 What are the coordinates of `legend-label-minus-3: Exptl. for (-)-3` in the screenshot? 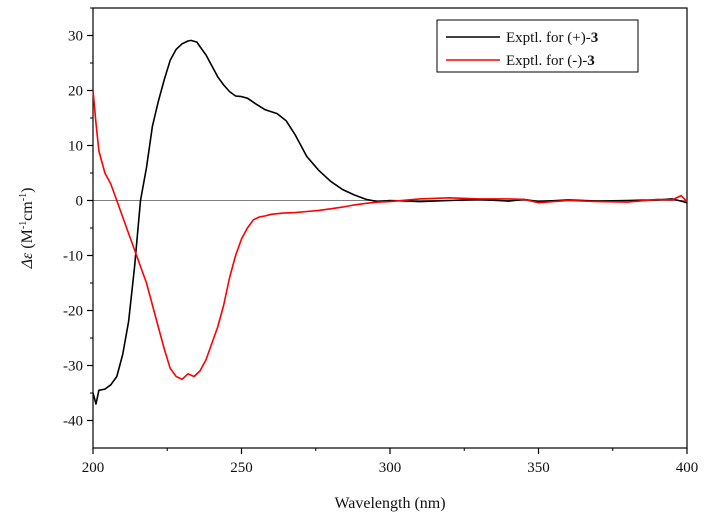 It's located at (550, 61).